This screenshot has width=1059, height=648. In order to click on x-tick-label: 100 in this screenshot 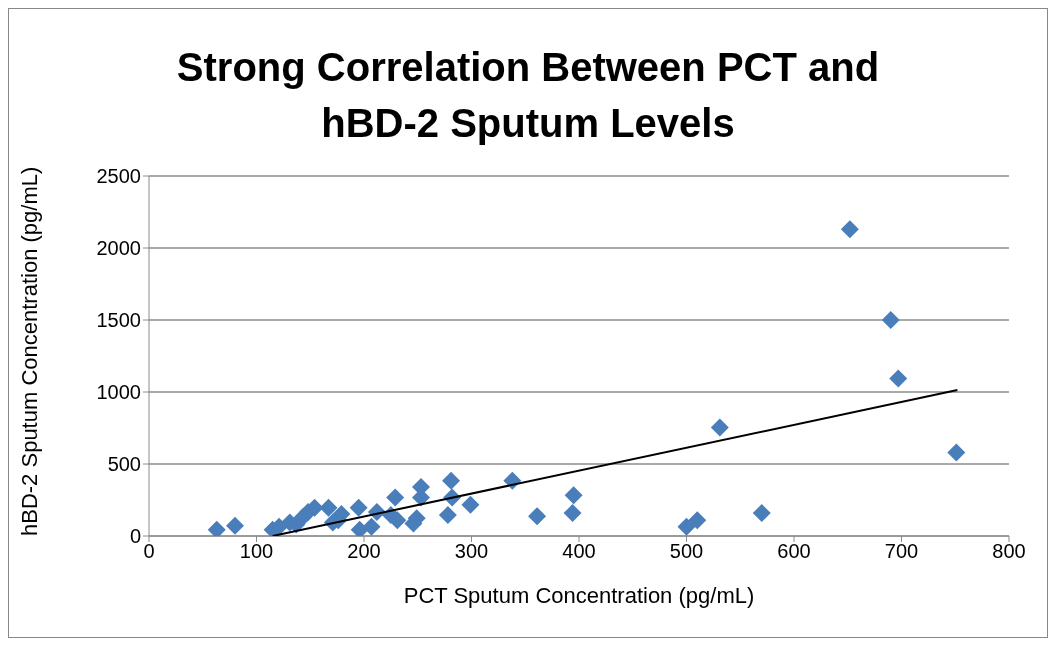, I will do `click(256, 551)`.